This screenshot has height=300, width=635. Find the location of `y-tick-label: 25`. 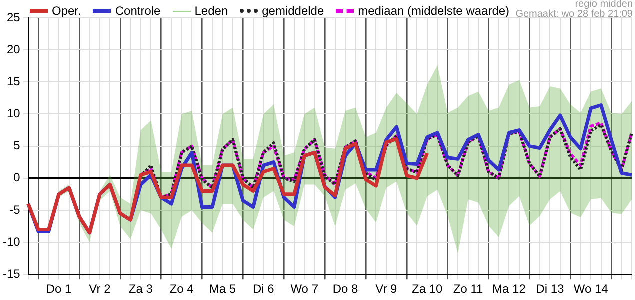

y-tick-label: 25 is located at coordinates (13, 17).